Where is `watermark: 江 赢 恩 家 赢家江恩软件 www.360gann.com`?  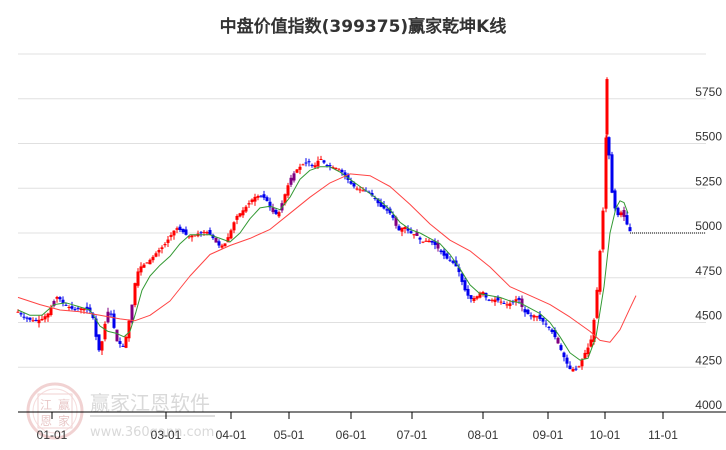
watermark: 江 赢 恩 家 赢家江恩软件 www.360gann.com is located at coordinates (120, 411).